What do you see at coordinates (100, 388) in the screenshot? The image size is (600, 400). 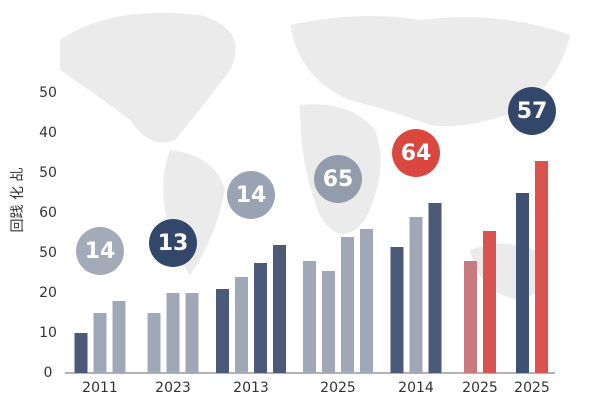 I see `x-tick-label: 2011` at bounding box center [100, 388].